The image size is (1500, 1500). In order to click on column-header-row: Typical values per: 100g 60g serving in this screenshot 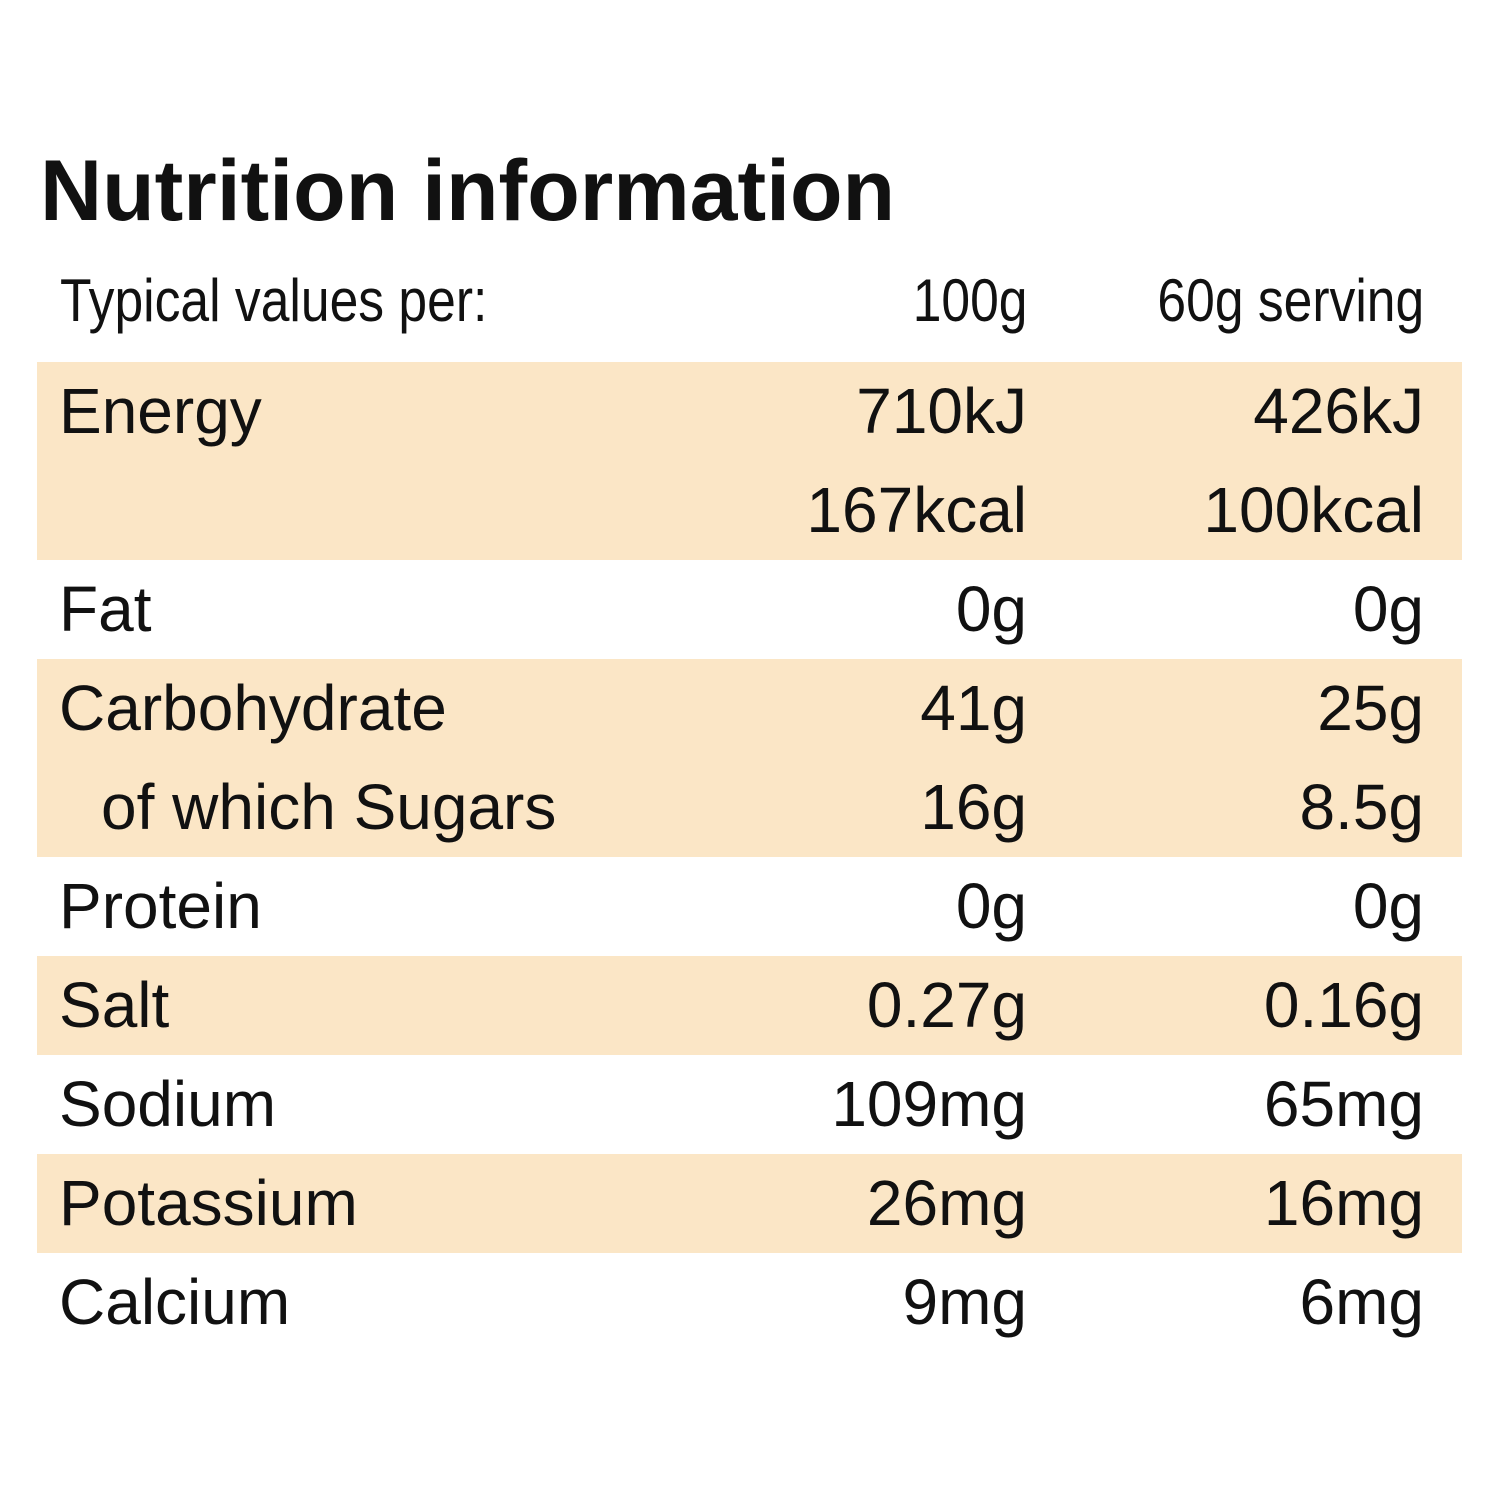, I will do `click(749, 301)`.